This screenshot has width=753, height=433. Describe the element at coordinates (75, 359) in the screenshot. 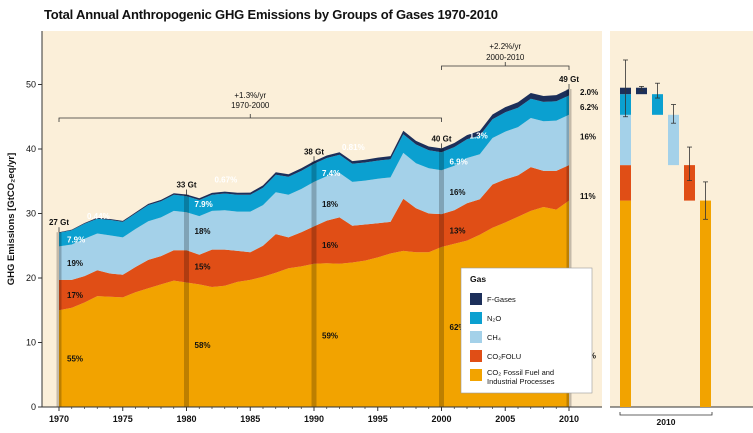

I see `share-label-ff-1970: 55%` at that location.